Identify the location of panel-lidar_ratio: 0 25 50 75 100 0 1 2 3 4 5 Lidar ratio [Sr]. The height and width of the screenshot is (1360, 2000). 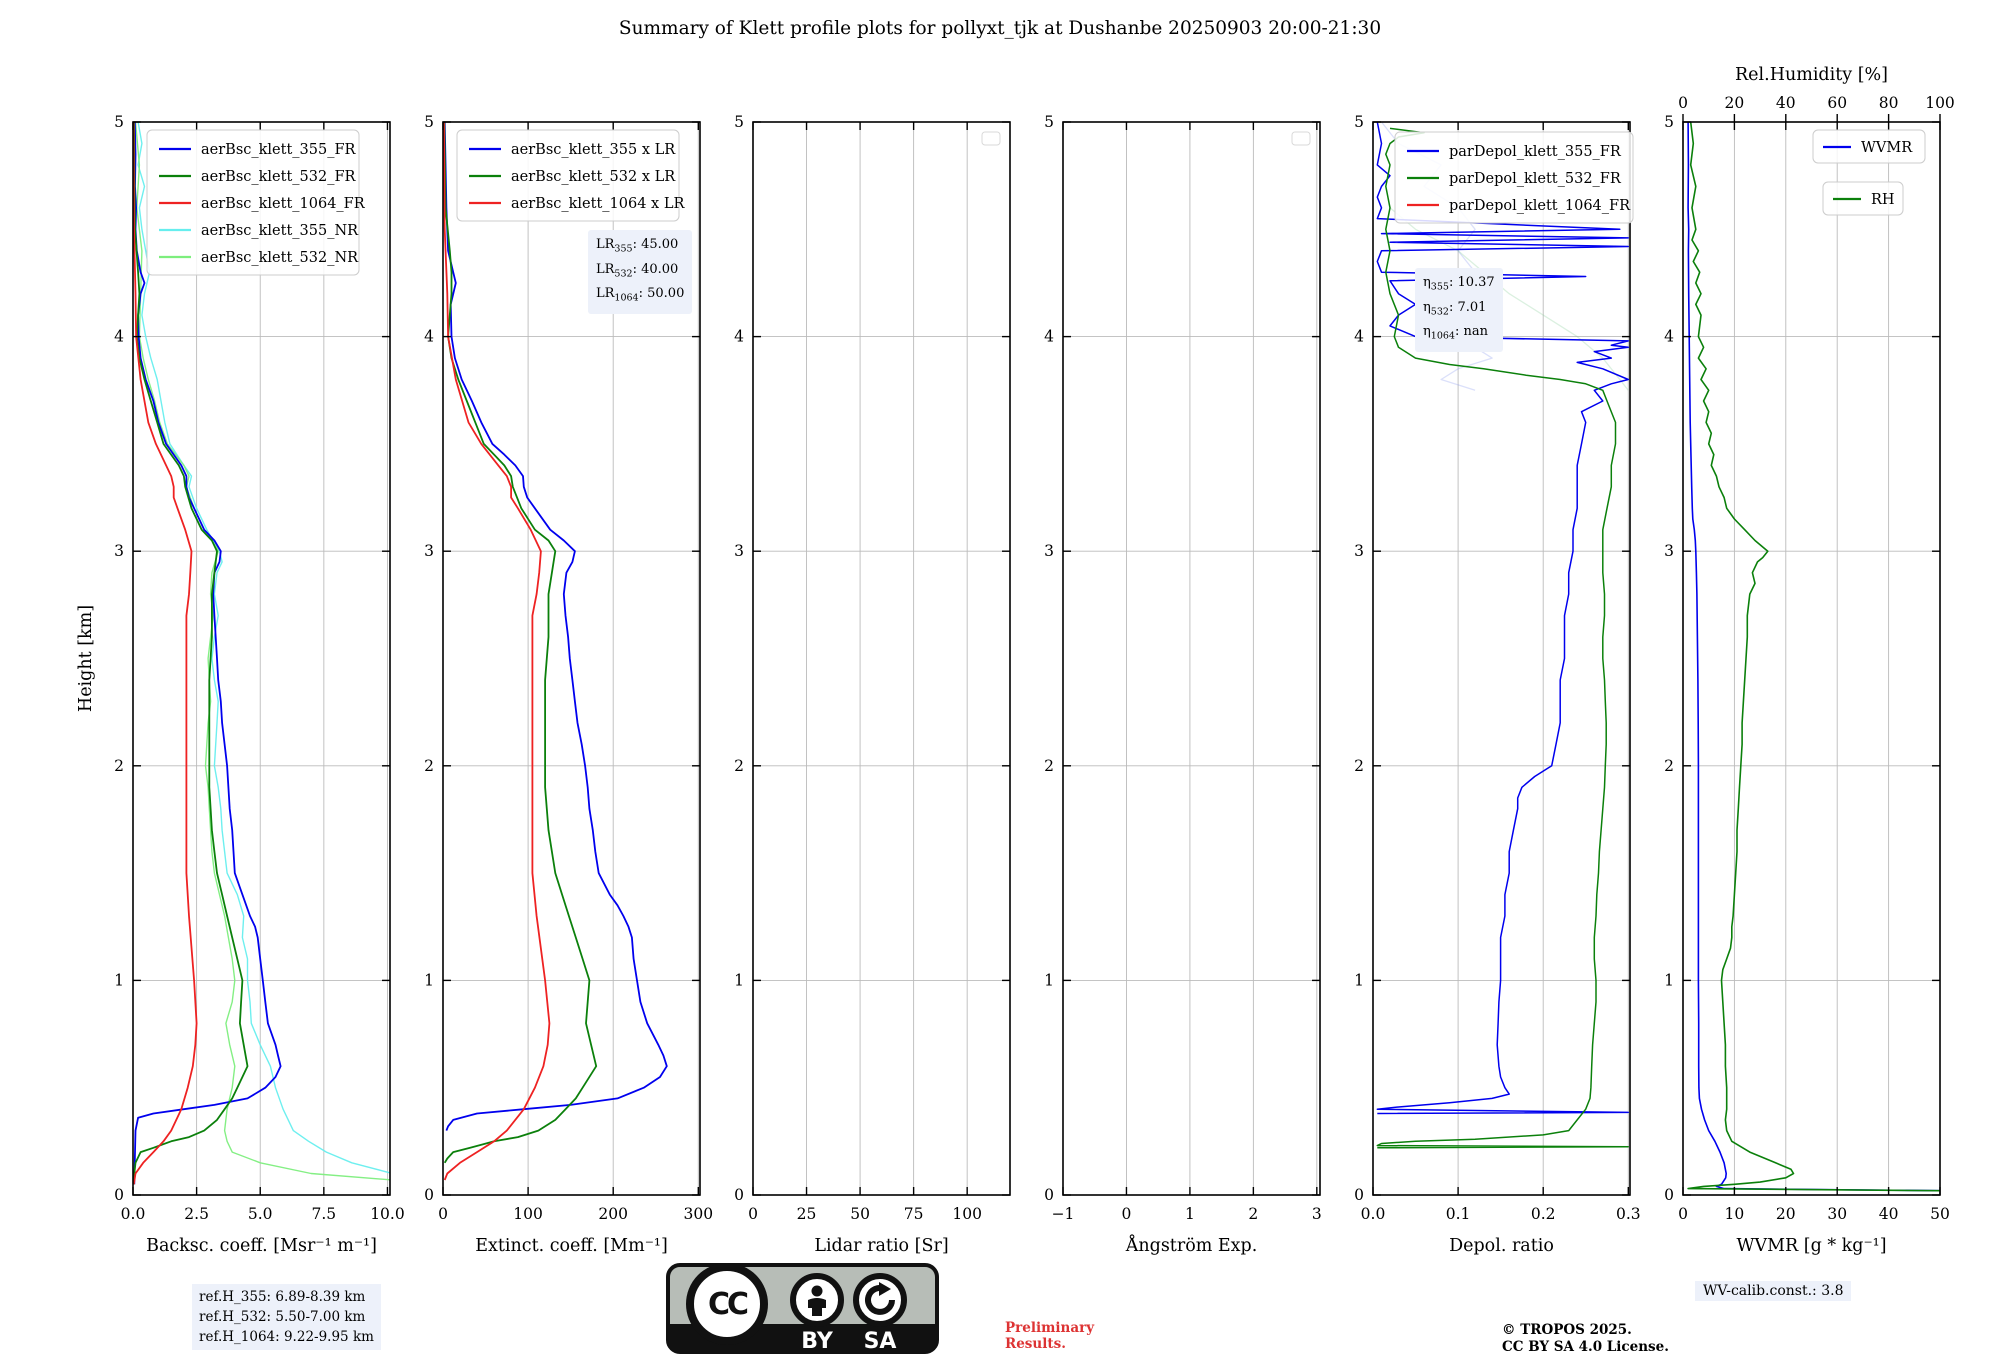
(872, 684).